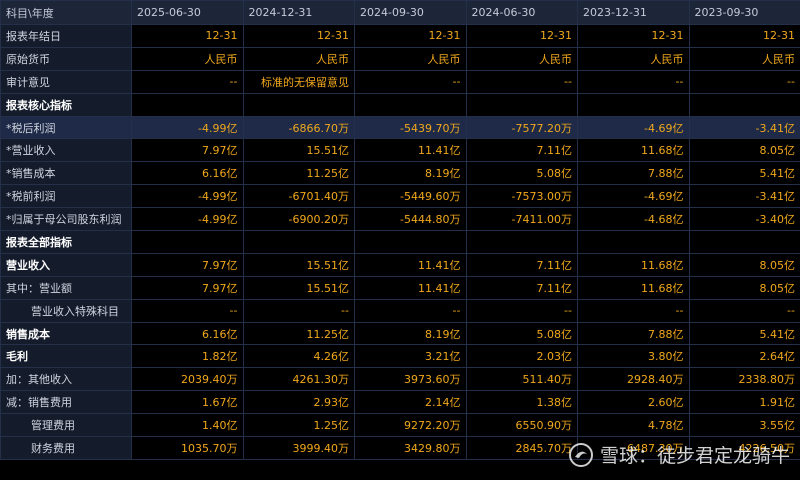  I want to click on cell-value: -7573.00万, so click(521, 196).